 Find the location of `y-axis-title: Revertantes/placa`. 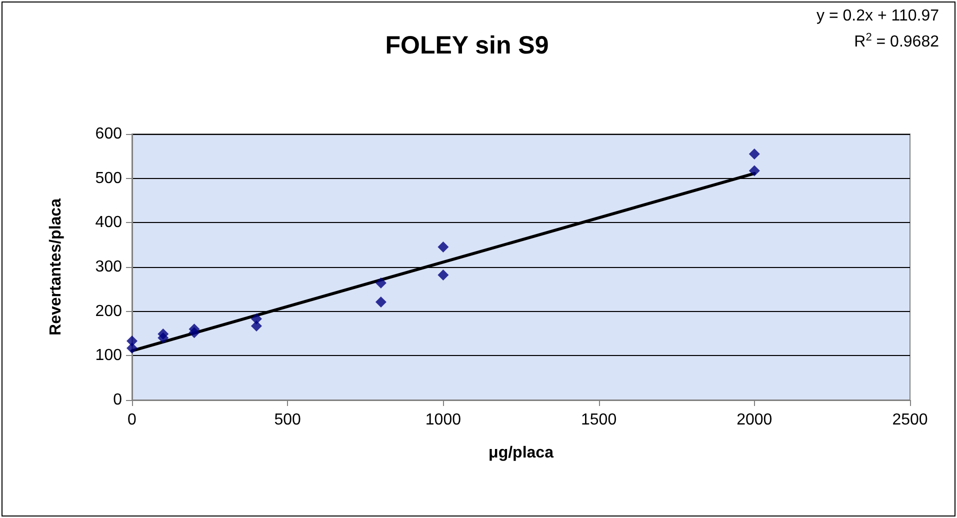

y-axis-title: Revertantes/placa is located at coordinates (56, 267).